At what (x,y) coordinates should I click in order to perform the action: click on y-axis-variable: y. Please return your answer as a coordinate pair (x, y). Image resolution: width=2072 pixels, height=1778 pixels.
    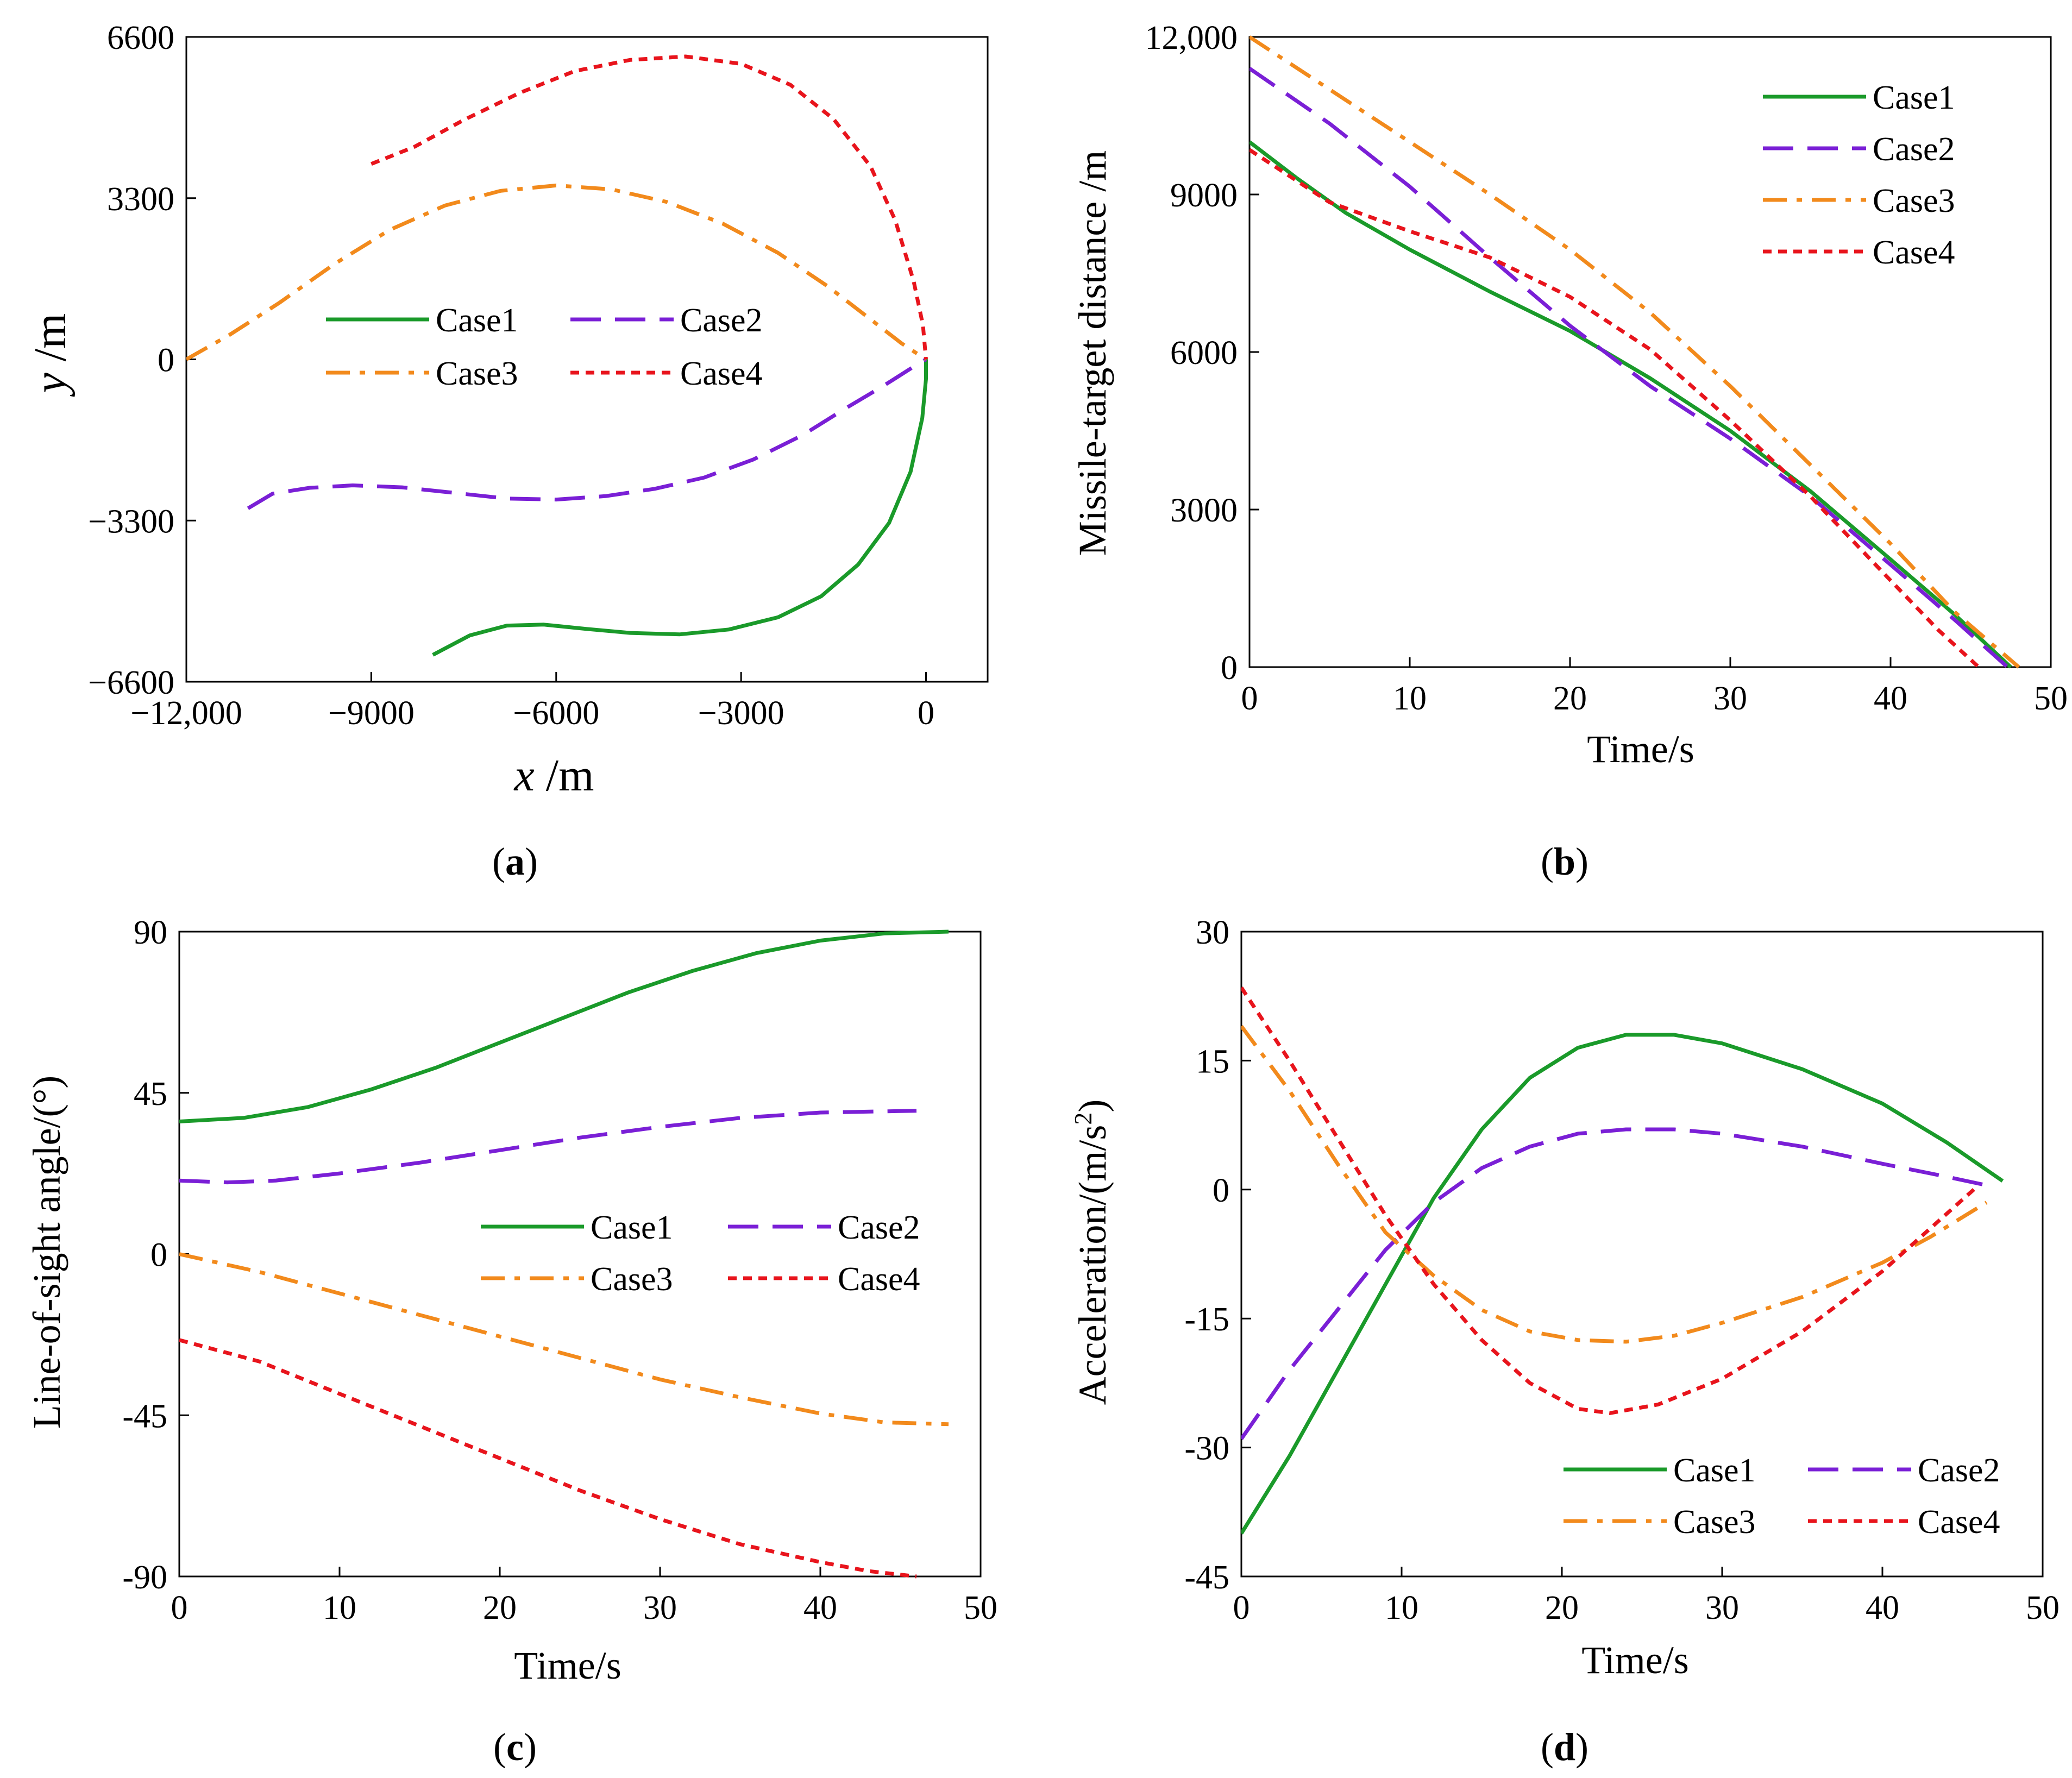
    Looking at the image, I should click on (50, 384).